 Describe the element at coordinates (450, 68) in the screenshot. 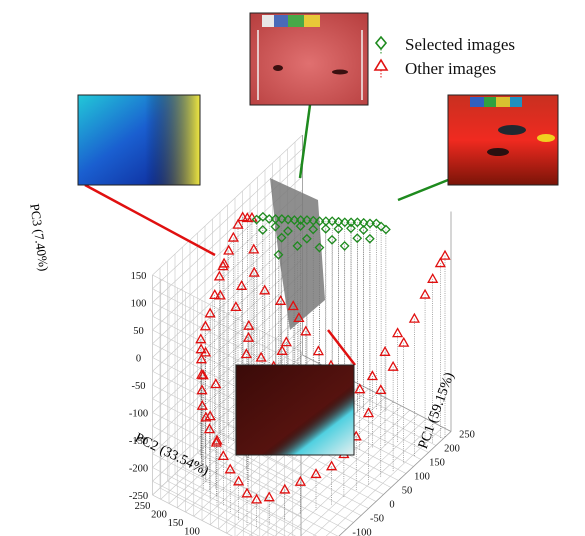

I see `legend-label-other: Other images` at that location.